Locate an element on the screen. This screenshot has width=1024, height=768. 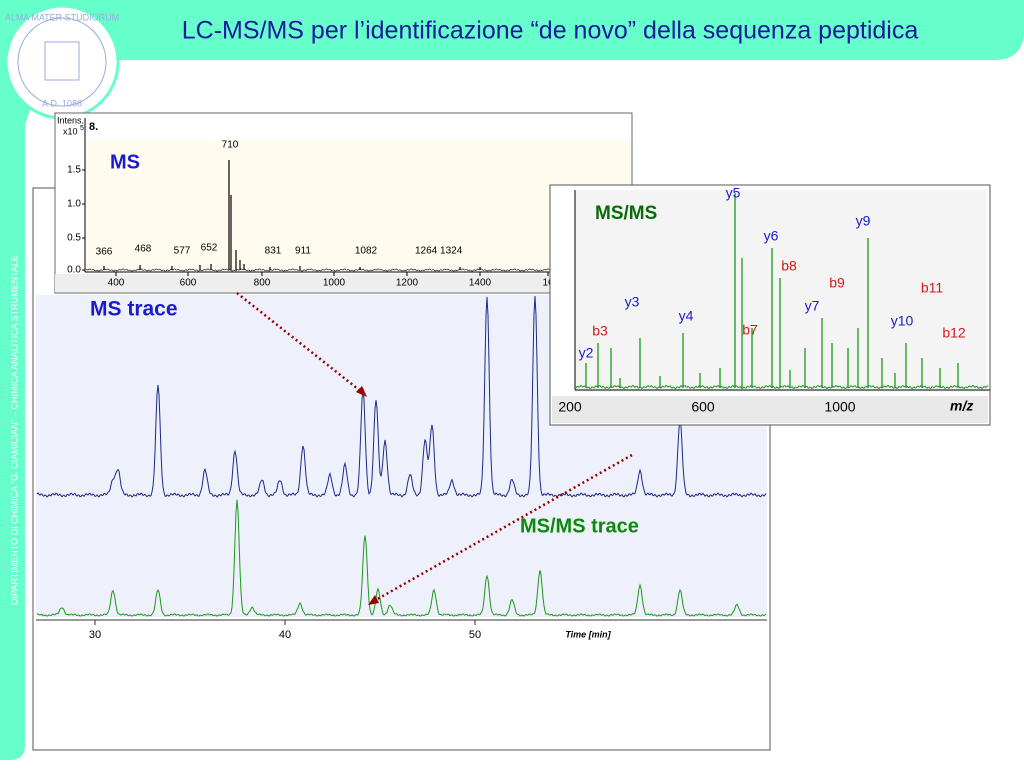
logo-ring is located at coordinates (62, 62).